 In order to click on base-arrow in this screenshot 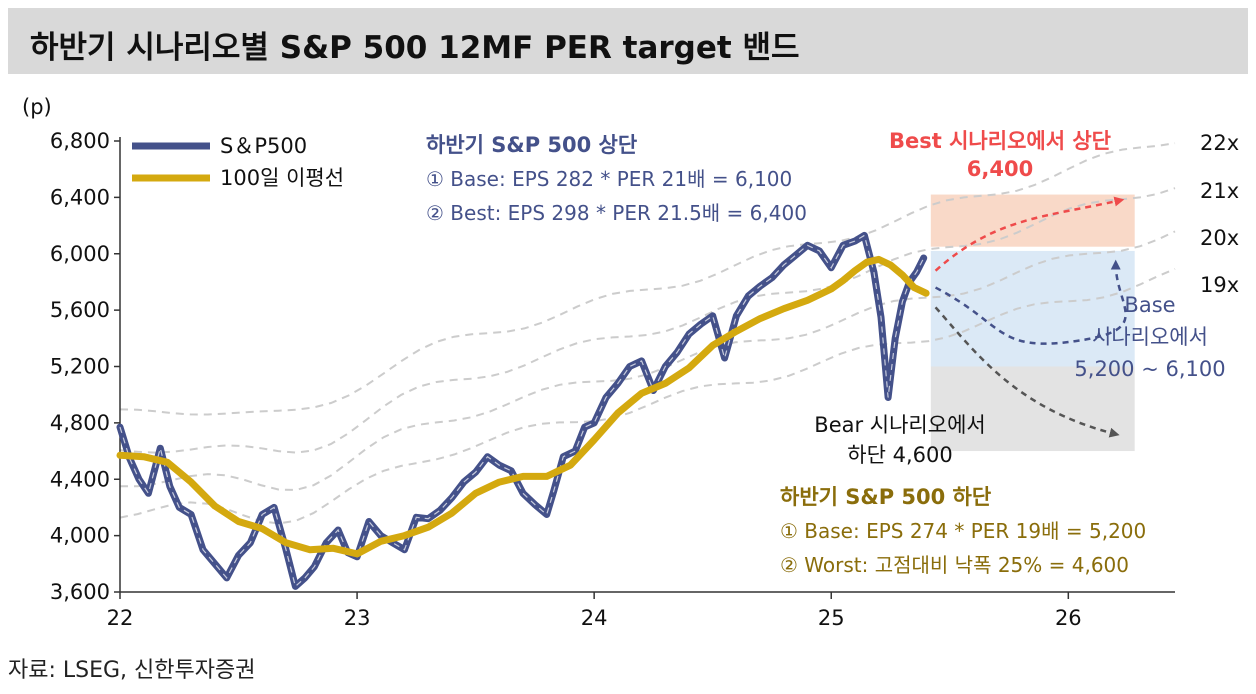, I will do `click(1030, 302)`.